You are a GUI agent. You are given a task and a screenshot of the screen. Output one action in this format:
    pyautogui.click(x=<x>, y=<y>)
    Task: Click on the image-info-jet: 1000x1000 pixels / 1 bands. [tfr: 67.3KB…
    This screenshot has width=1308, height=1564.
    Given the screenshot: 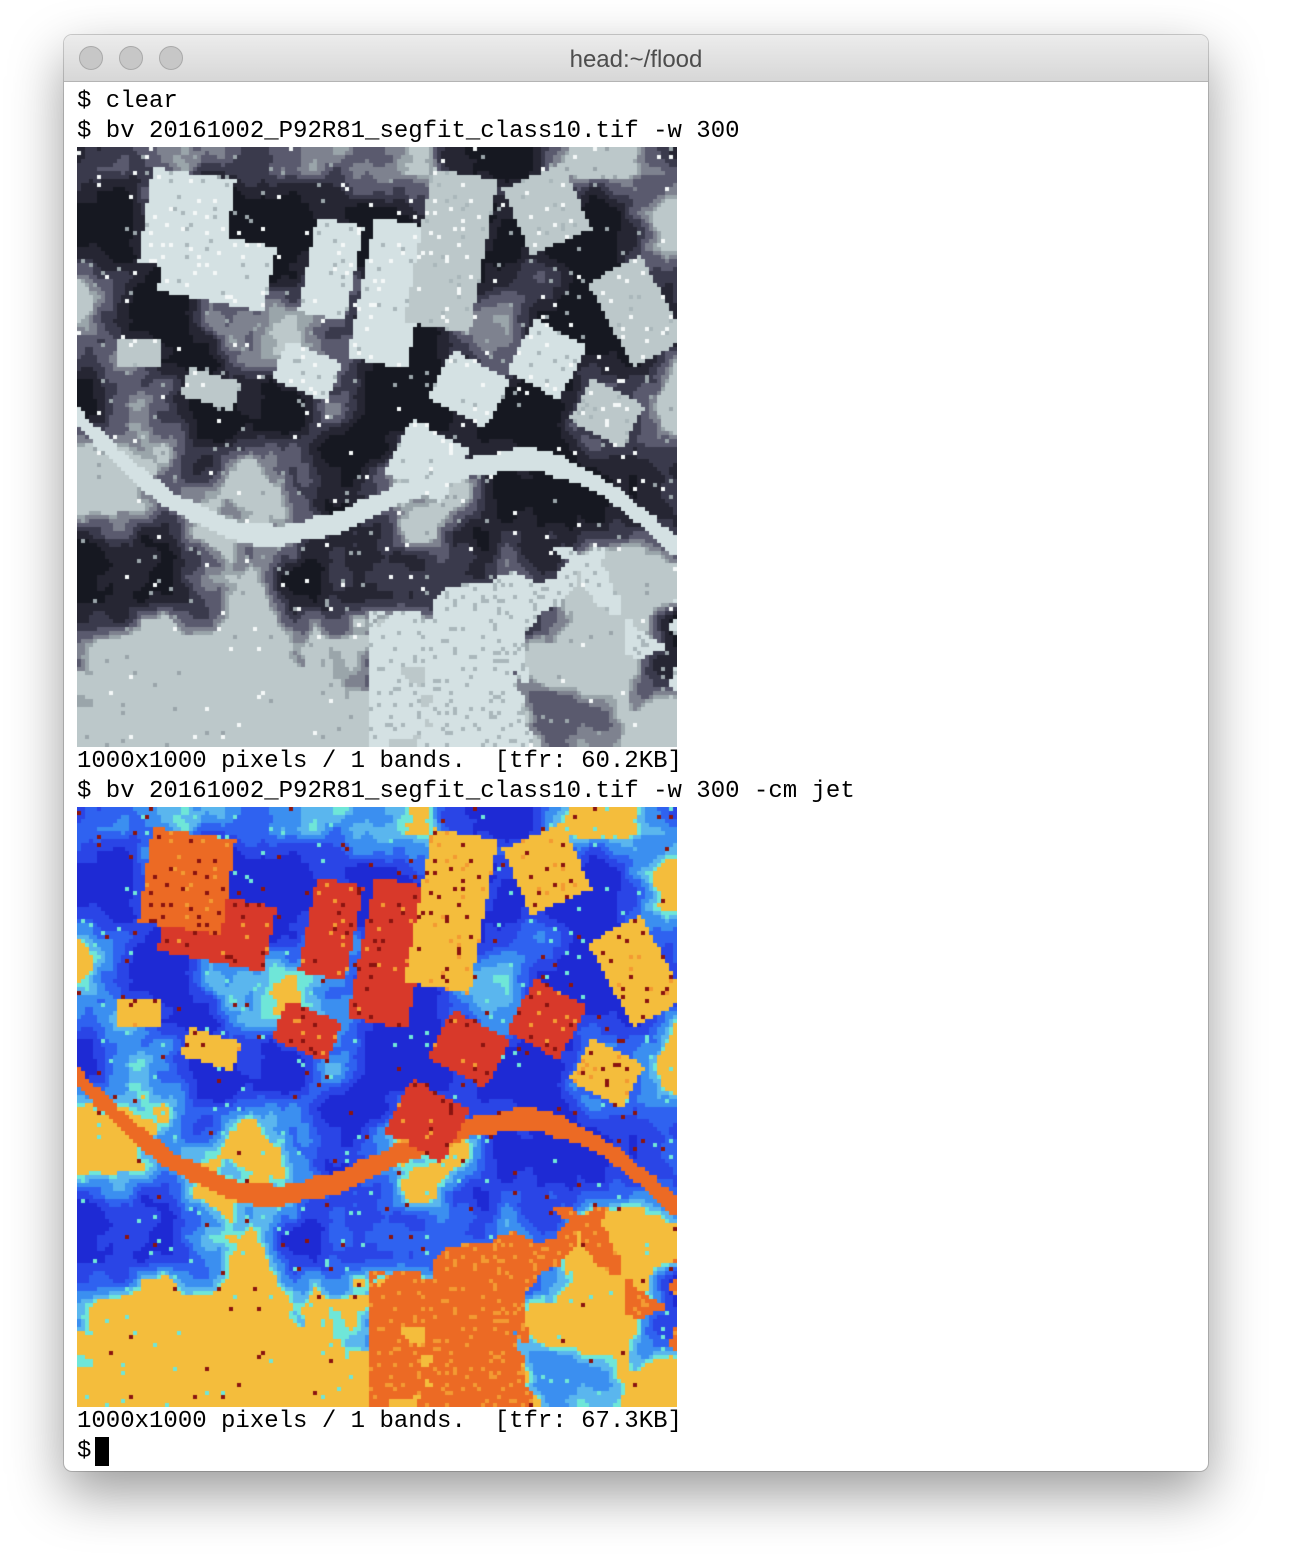 What is the action you would take?
    pyautogui.click(x=379, y=1421)
    